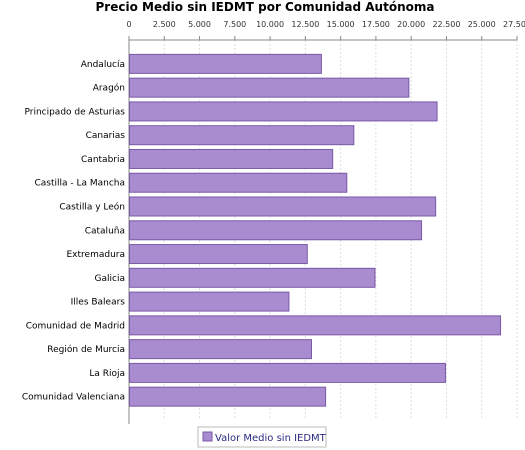 The image size is (525, 450). I want to click on x-tick-label: 17.500, so click(376, 24).